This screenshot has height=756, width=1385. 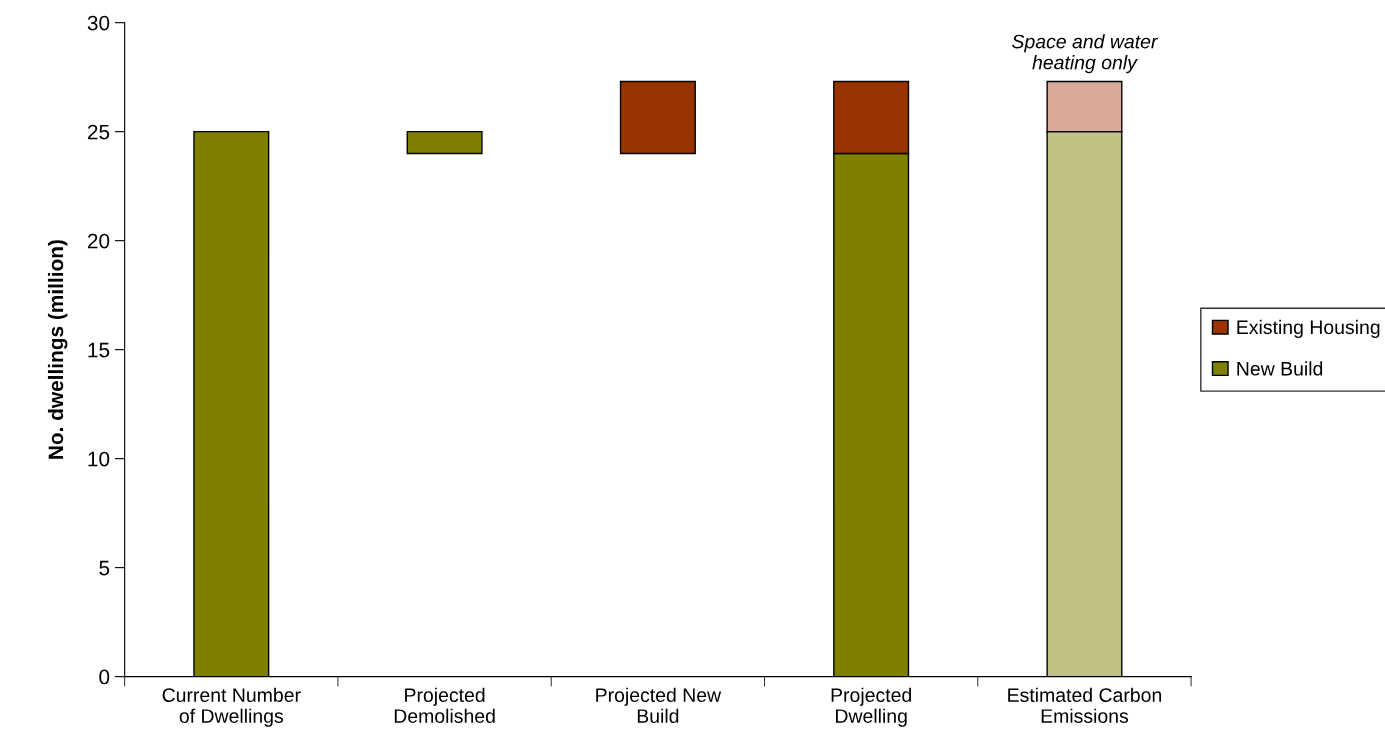 I want to click on annotation: Space and water heating only, so click(x=1085, y=54).